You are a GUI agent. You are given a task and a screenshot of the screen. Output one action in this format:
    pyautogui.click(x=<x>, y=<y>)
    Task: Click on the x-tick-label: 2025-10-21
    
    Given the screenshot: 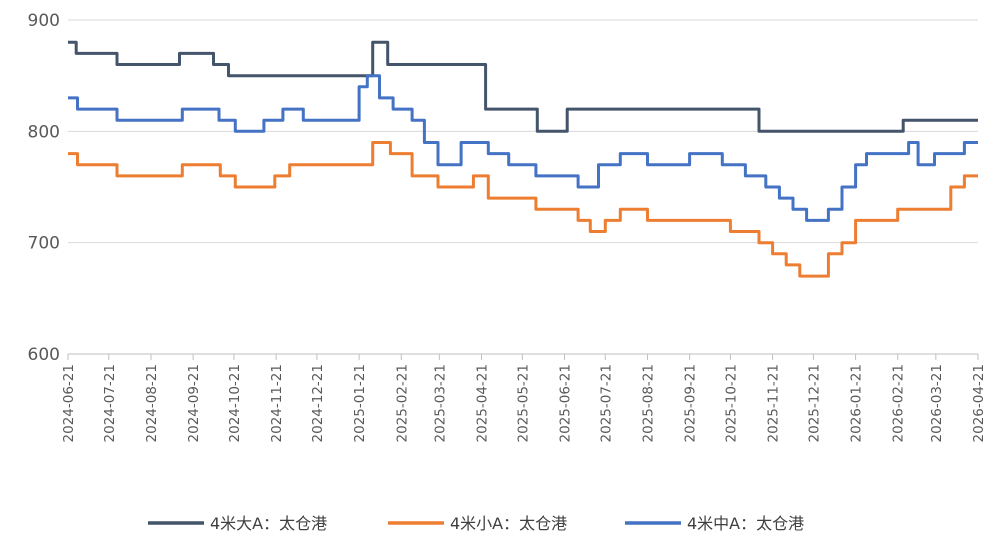 What is the action you would take?
    pyautogui.click(x=731, y=403)
    